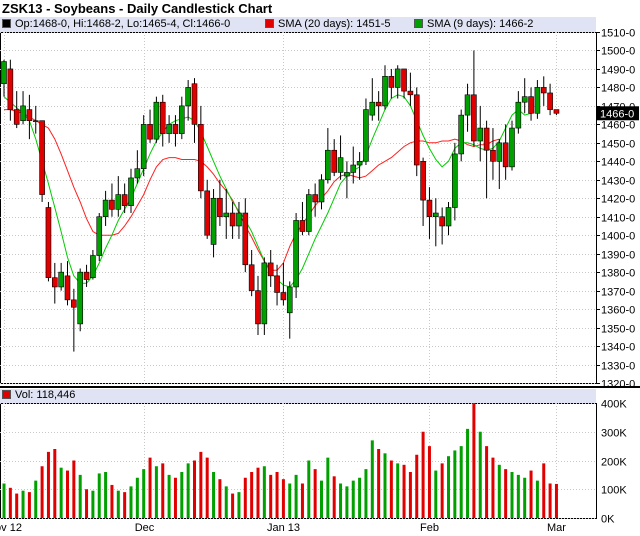 The image size is (640, 536). I want to click on x-axis-label: Mar, so click(556, 528).